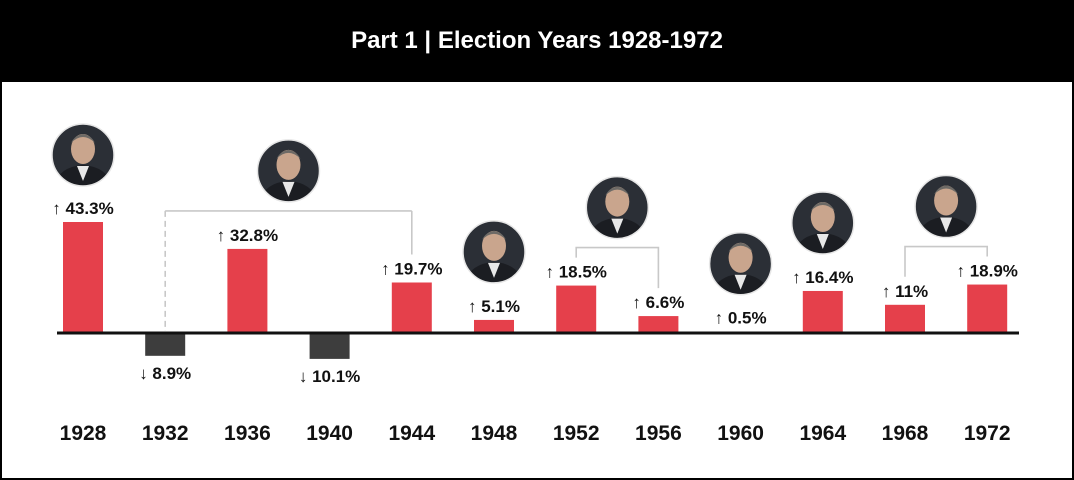 This screenshot has width=1074, height=480. Describe the element at coordinates (329, 433) in the screenshot. I see `year-label-1940: 1940` at that location.